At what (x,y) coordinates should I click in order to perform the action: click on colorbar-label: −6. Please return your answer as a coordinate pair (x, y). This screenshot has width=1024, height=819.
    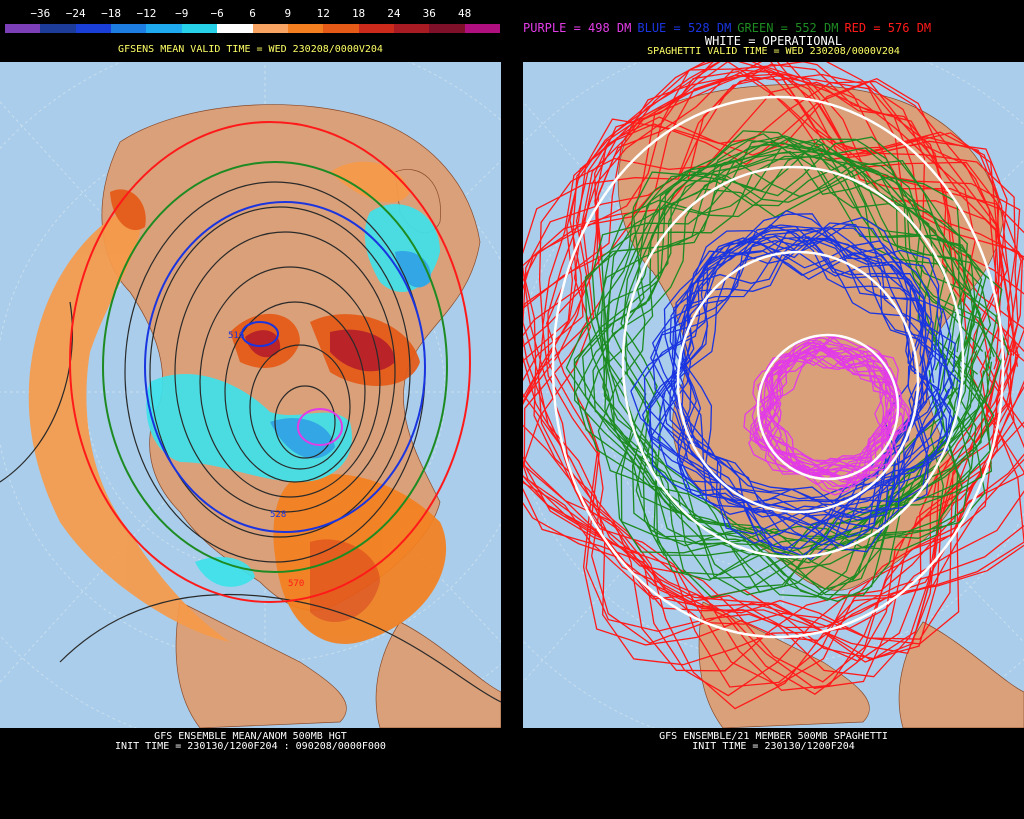
    Looking at the image, I should click on (217, 13).